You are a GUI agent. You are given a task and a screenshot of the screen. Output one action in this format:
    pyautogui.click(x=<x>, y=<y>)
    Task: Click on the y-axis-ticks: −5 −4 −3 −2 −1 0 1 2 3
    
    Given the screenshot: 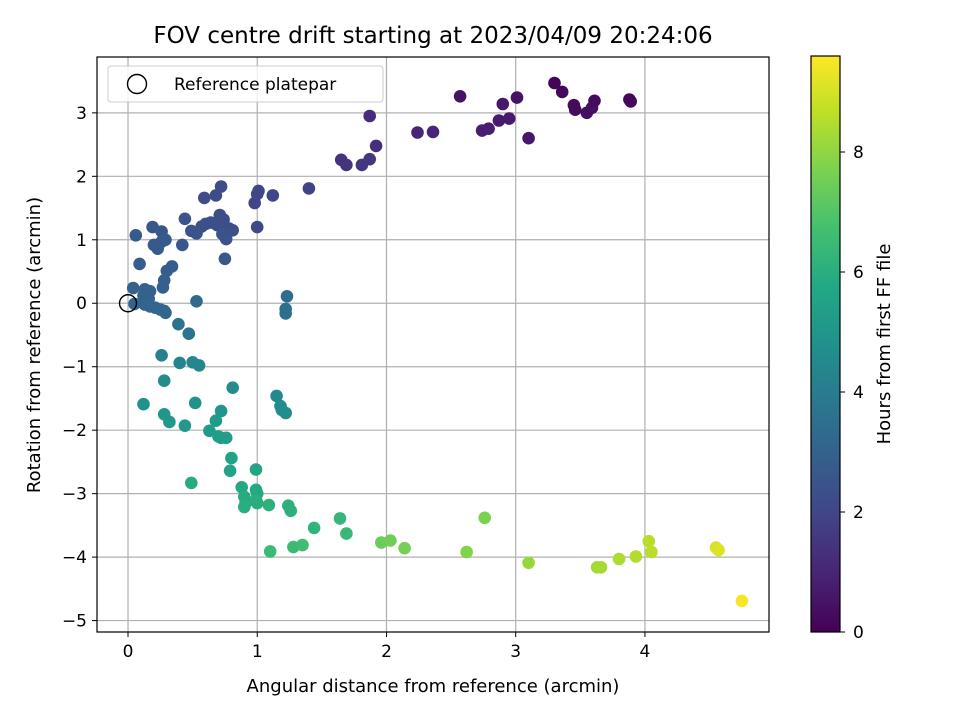 What is the action you would take?
    pyautogui.click(x=79, y=368)
    